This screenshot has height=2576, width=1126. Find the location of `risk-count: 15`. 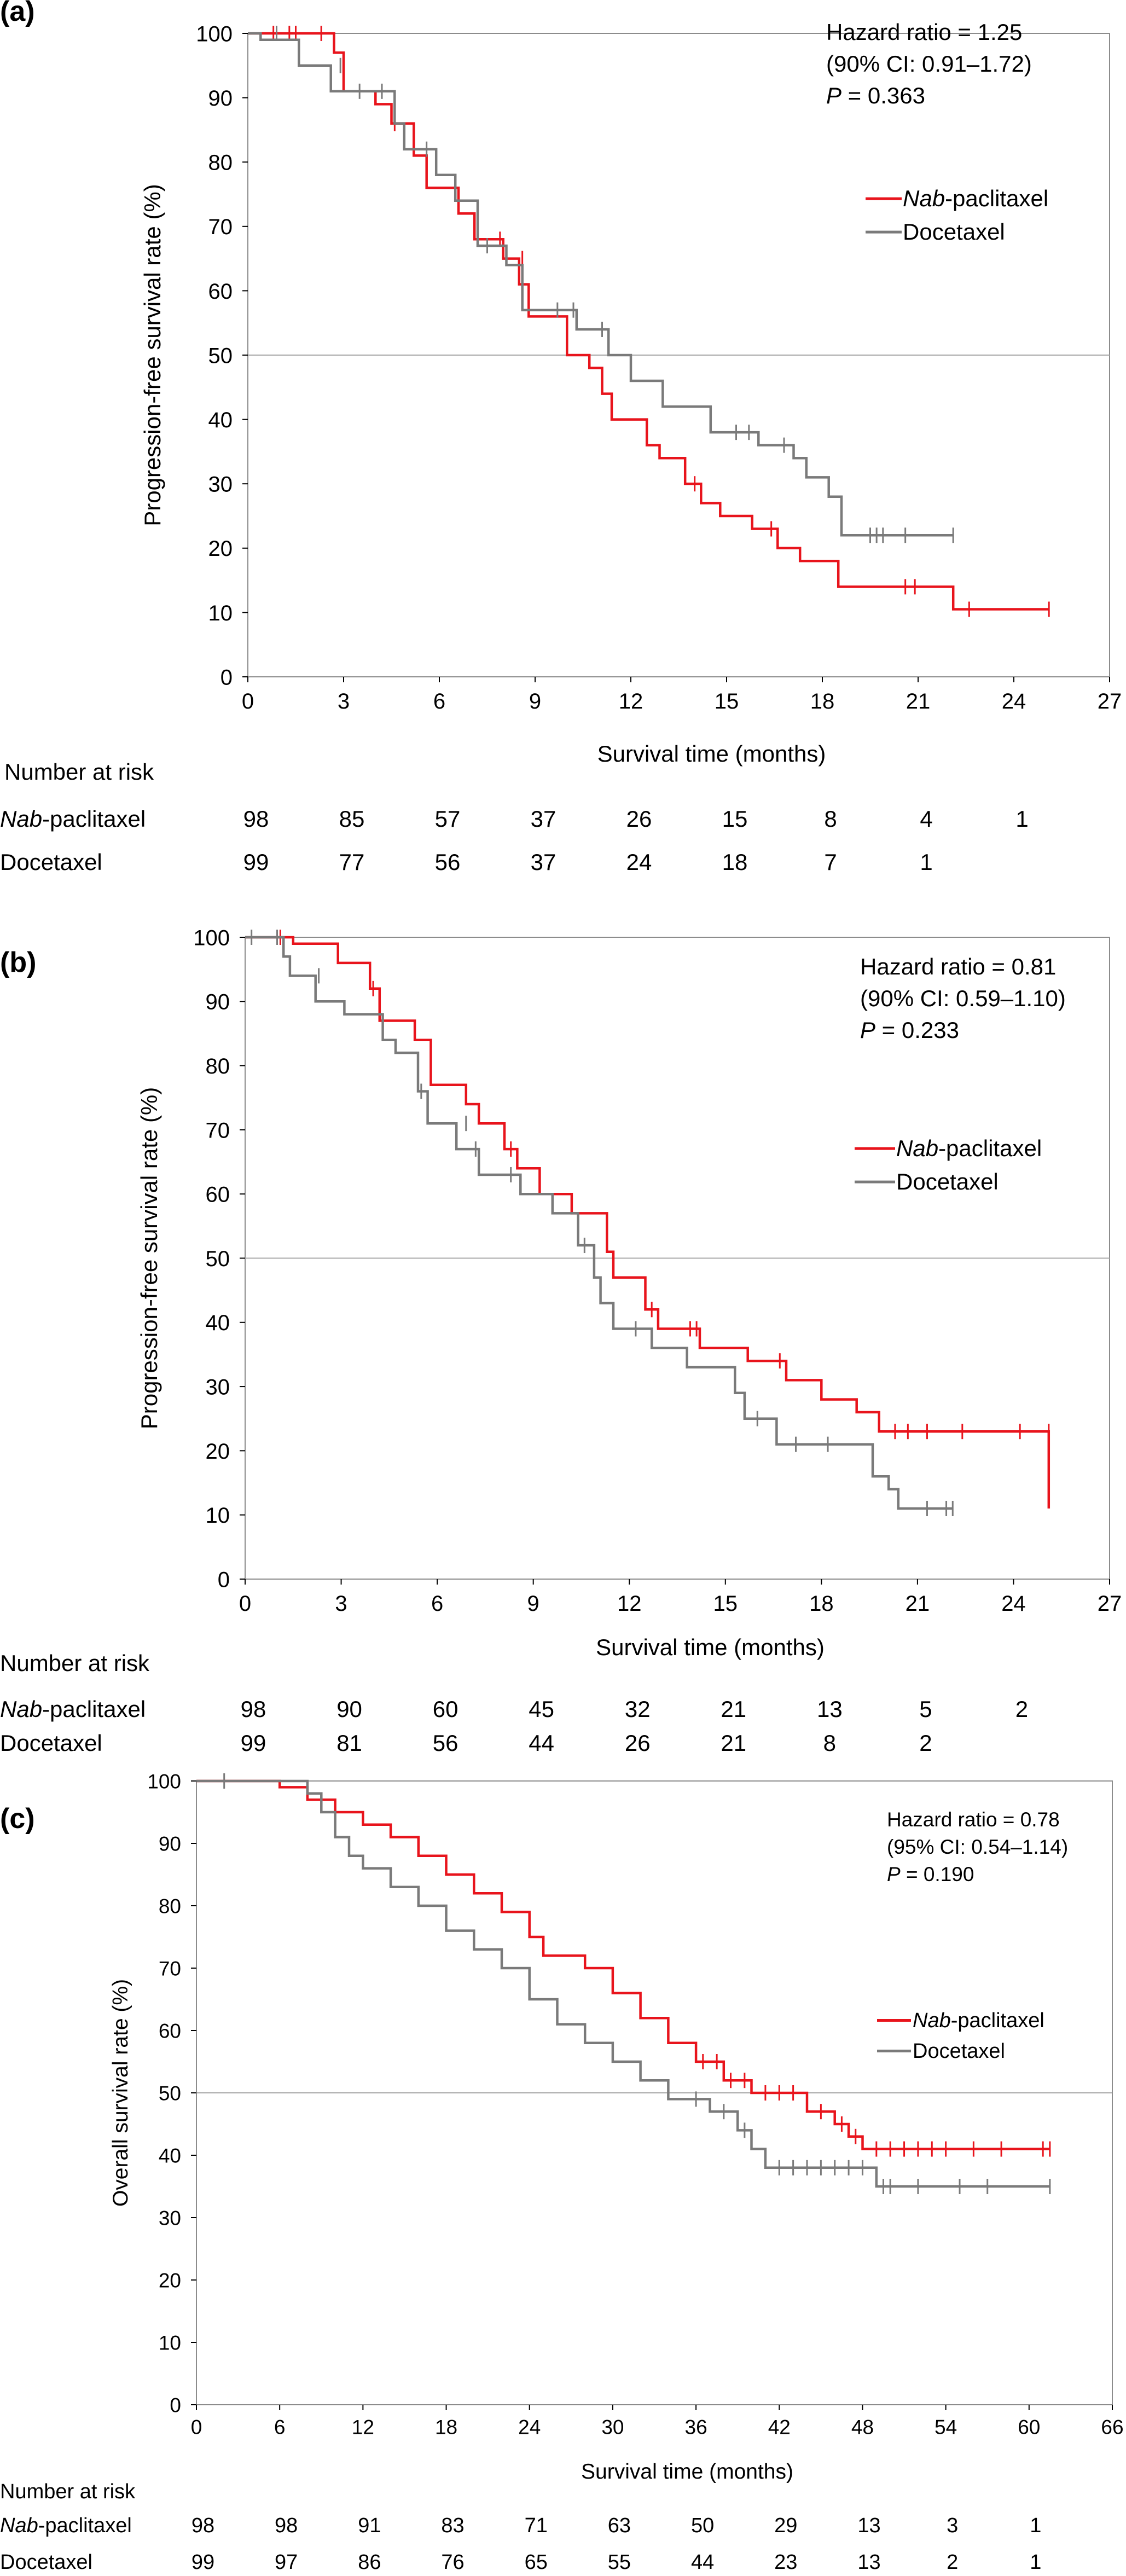

risk-count: 15 is located at coordinates (735, 819).